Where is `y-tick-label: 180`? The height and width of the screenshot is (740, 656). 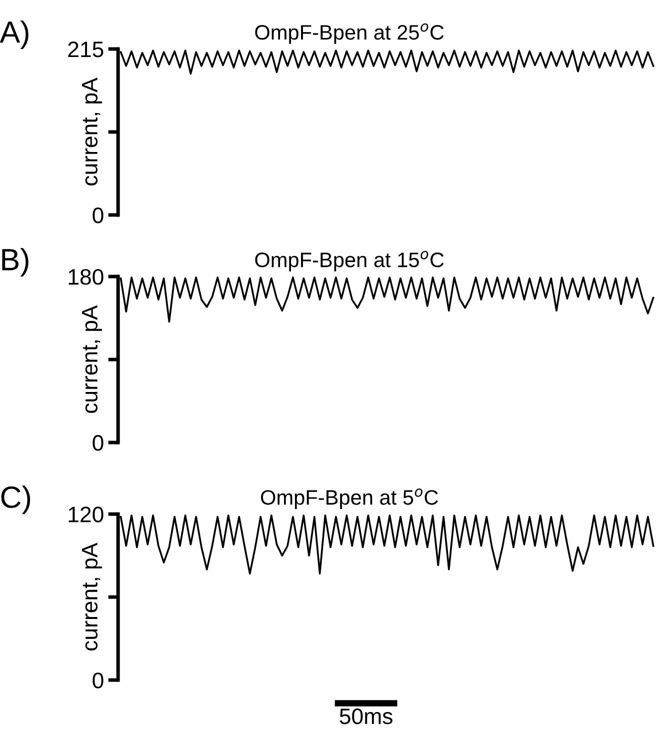
y-tick-label: 180 is located at coordinates (86, 277).